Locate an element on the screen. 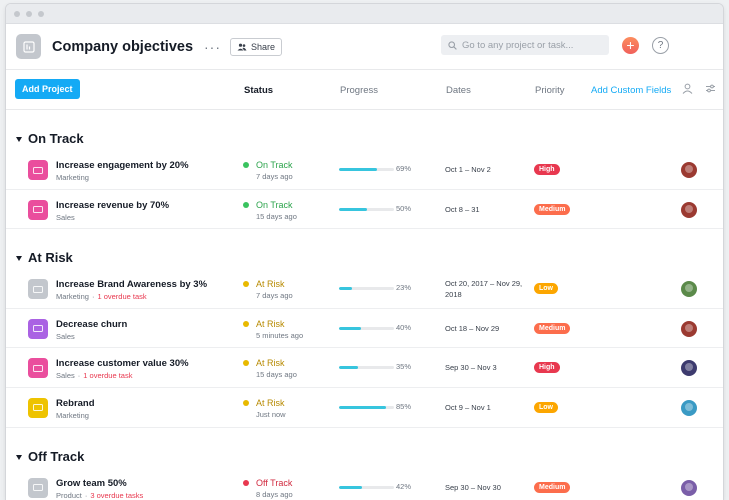  section-header: On Track is located at coordinates (364, 130).